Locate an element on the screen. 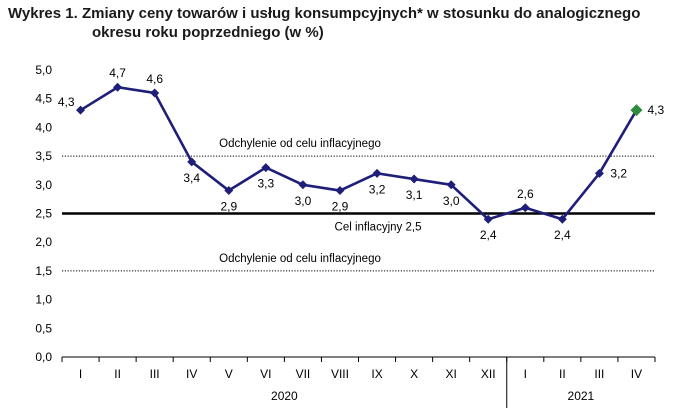 This screenshot has width=700, height=410. x-tick-label: VII is located at coordinates (303, 374).